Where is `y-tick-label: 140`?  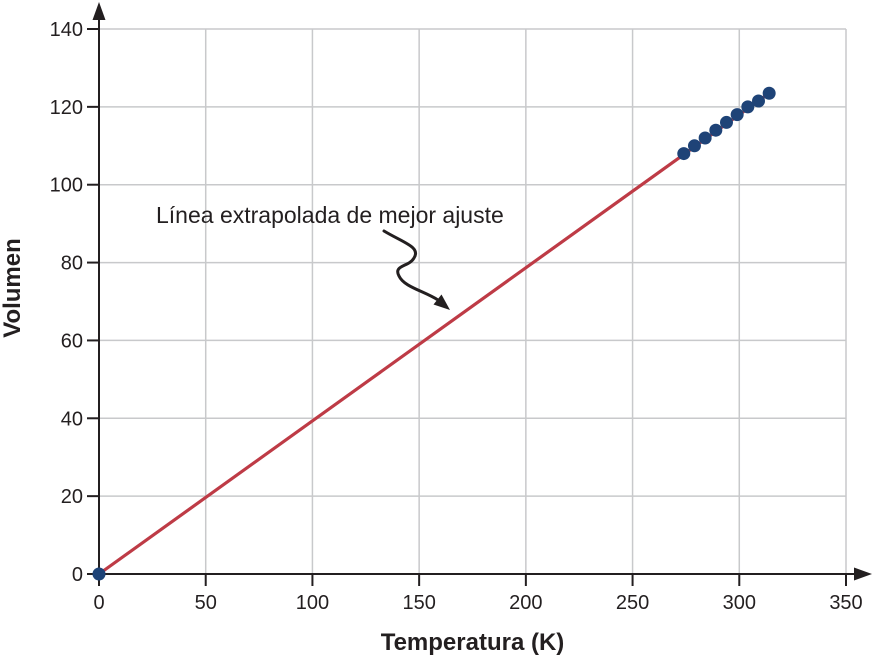
y-tick-label: 140 is located at coordinates (66, 30).